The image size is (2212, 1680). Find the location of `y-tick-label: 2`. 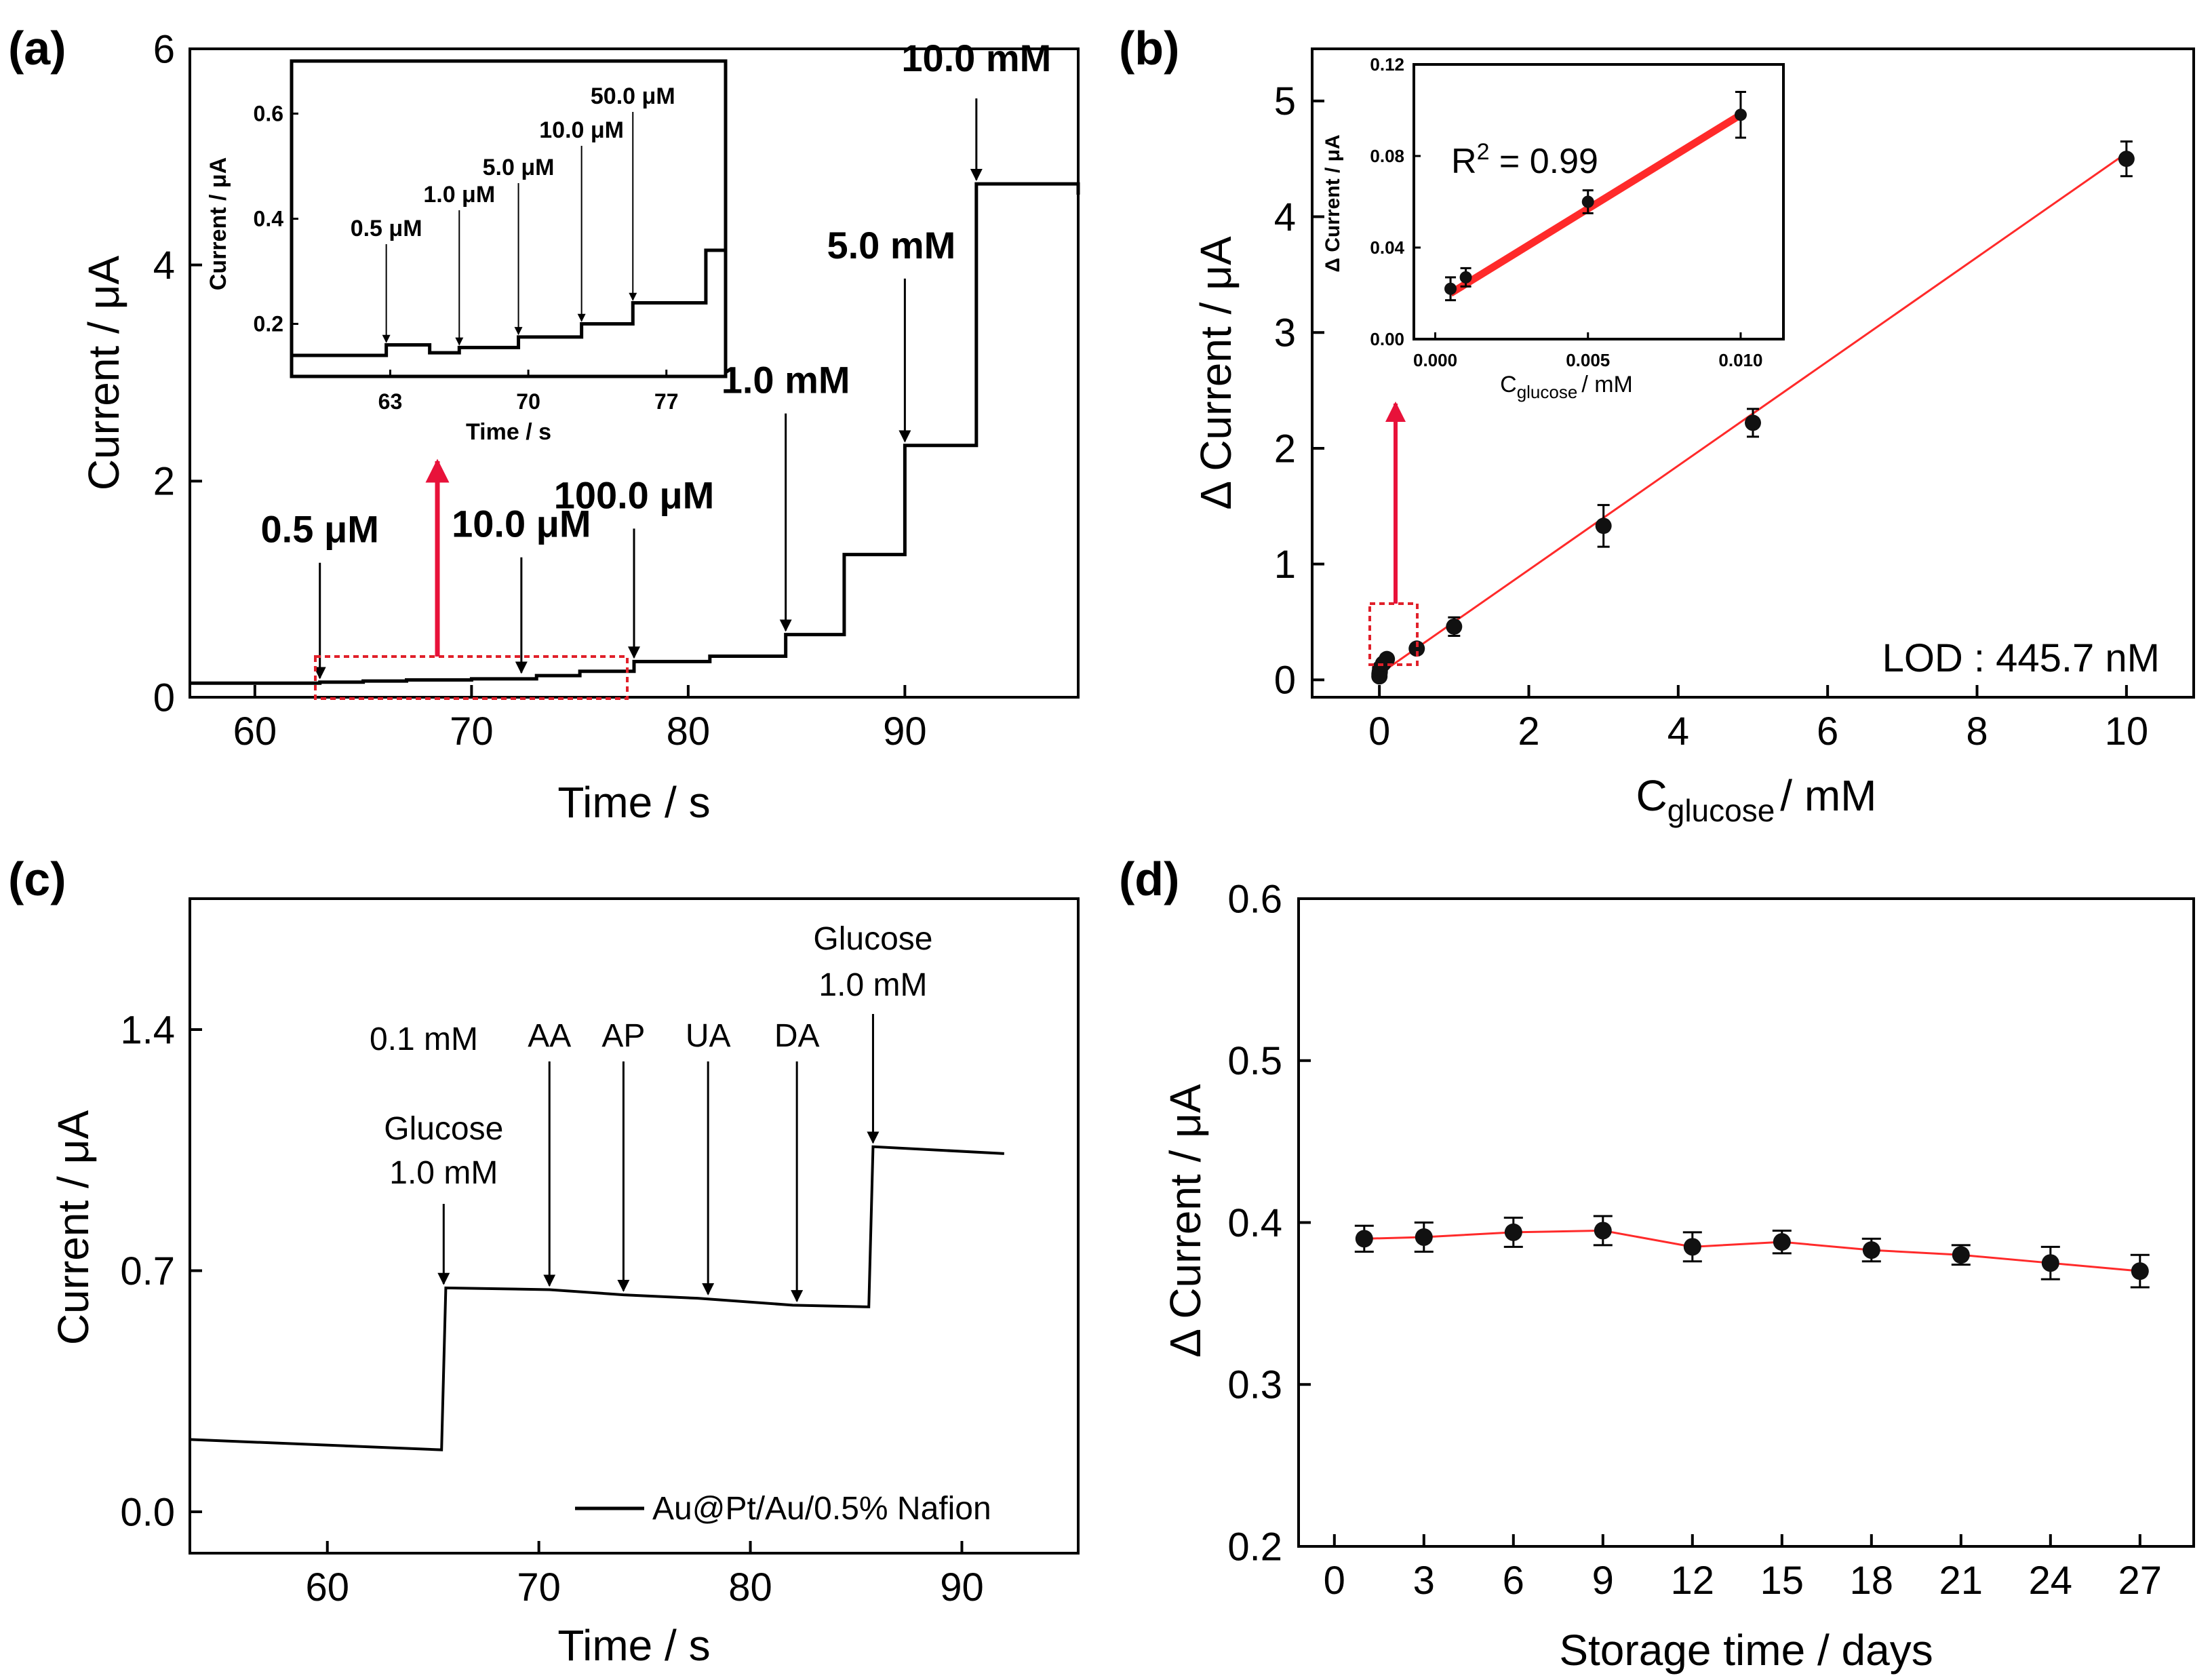

y-tick-label: 2 is located at coordinates (164, 482).